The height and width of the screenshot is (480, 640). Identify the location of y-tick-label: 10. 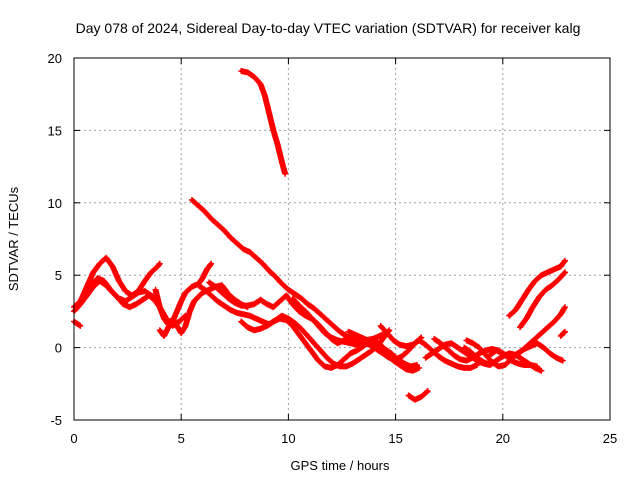
(55, 203).